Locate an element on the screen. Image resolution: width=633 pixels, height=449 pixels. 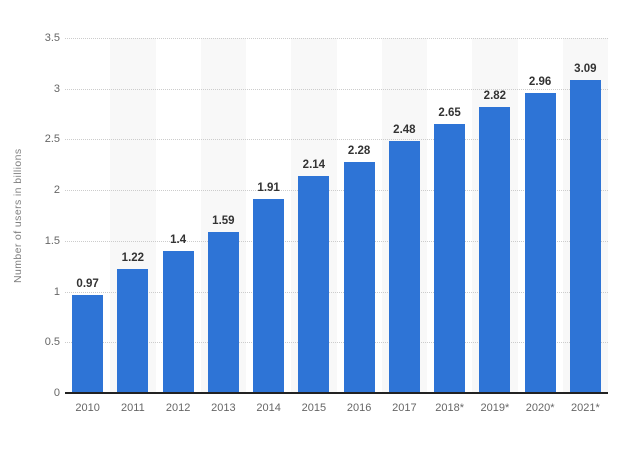
gridline-0.5 is located at coordinates (336, 343).